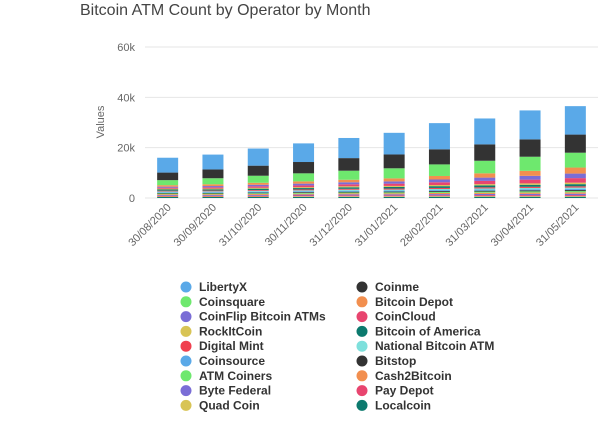  I want to click on legend-label: Coinme, so click(397, 287).